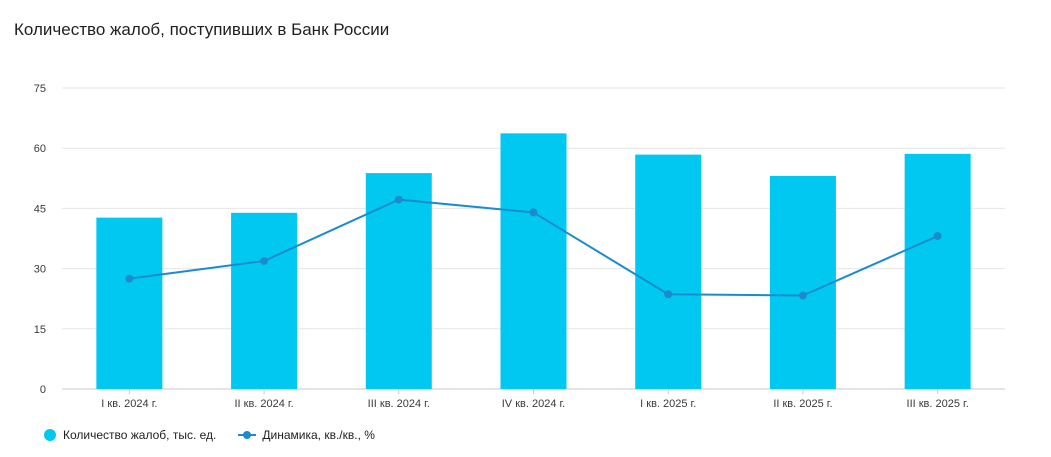  I want to click on y-tick-label: 75, so click(40, 89).